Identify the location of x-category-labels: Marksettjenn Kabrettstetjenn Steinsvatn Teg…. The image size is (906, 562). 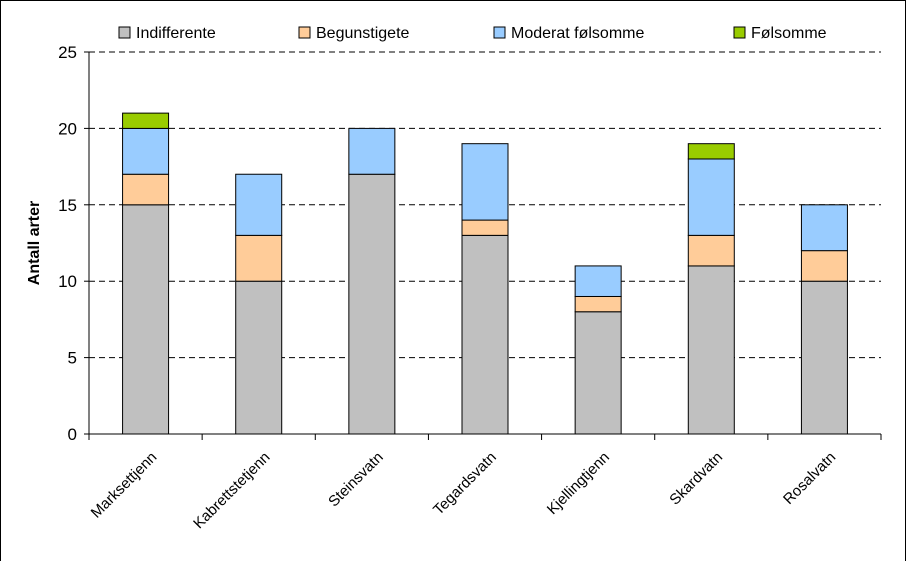
(464, 490).